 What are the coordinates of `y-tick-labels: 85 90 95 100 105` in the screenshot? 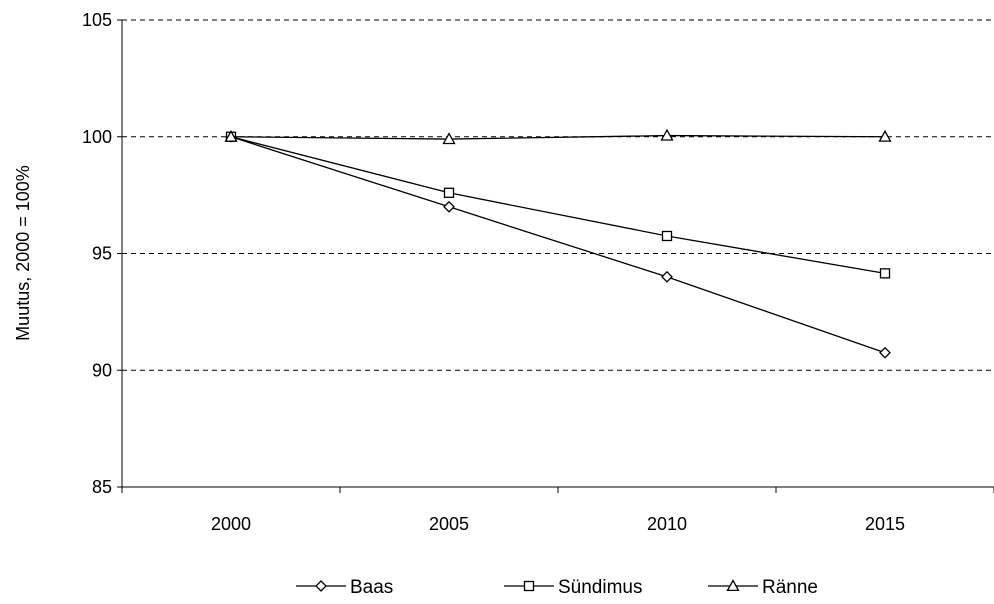 It's located at (97, 253).